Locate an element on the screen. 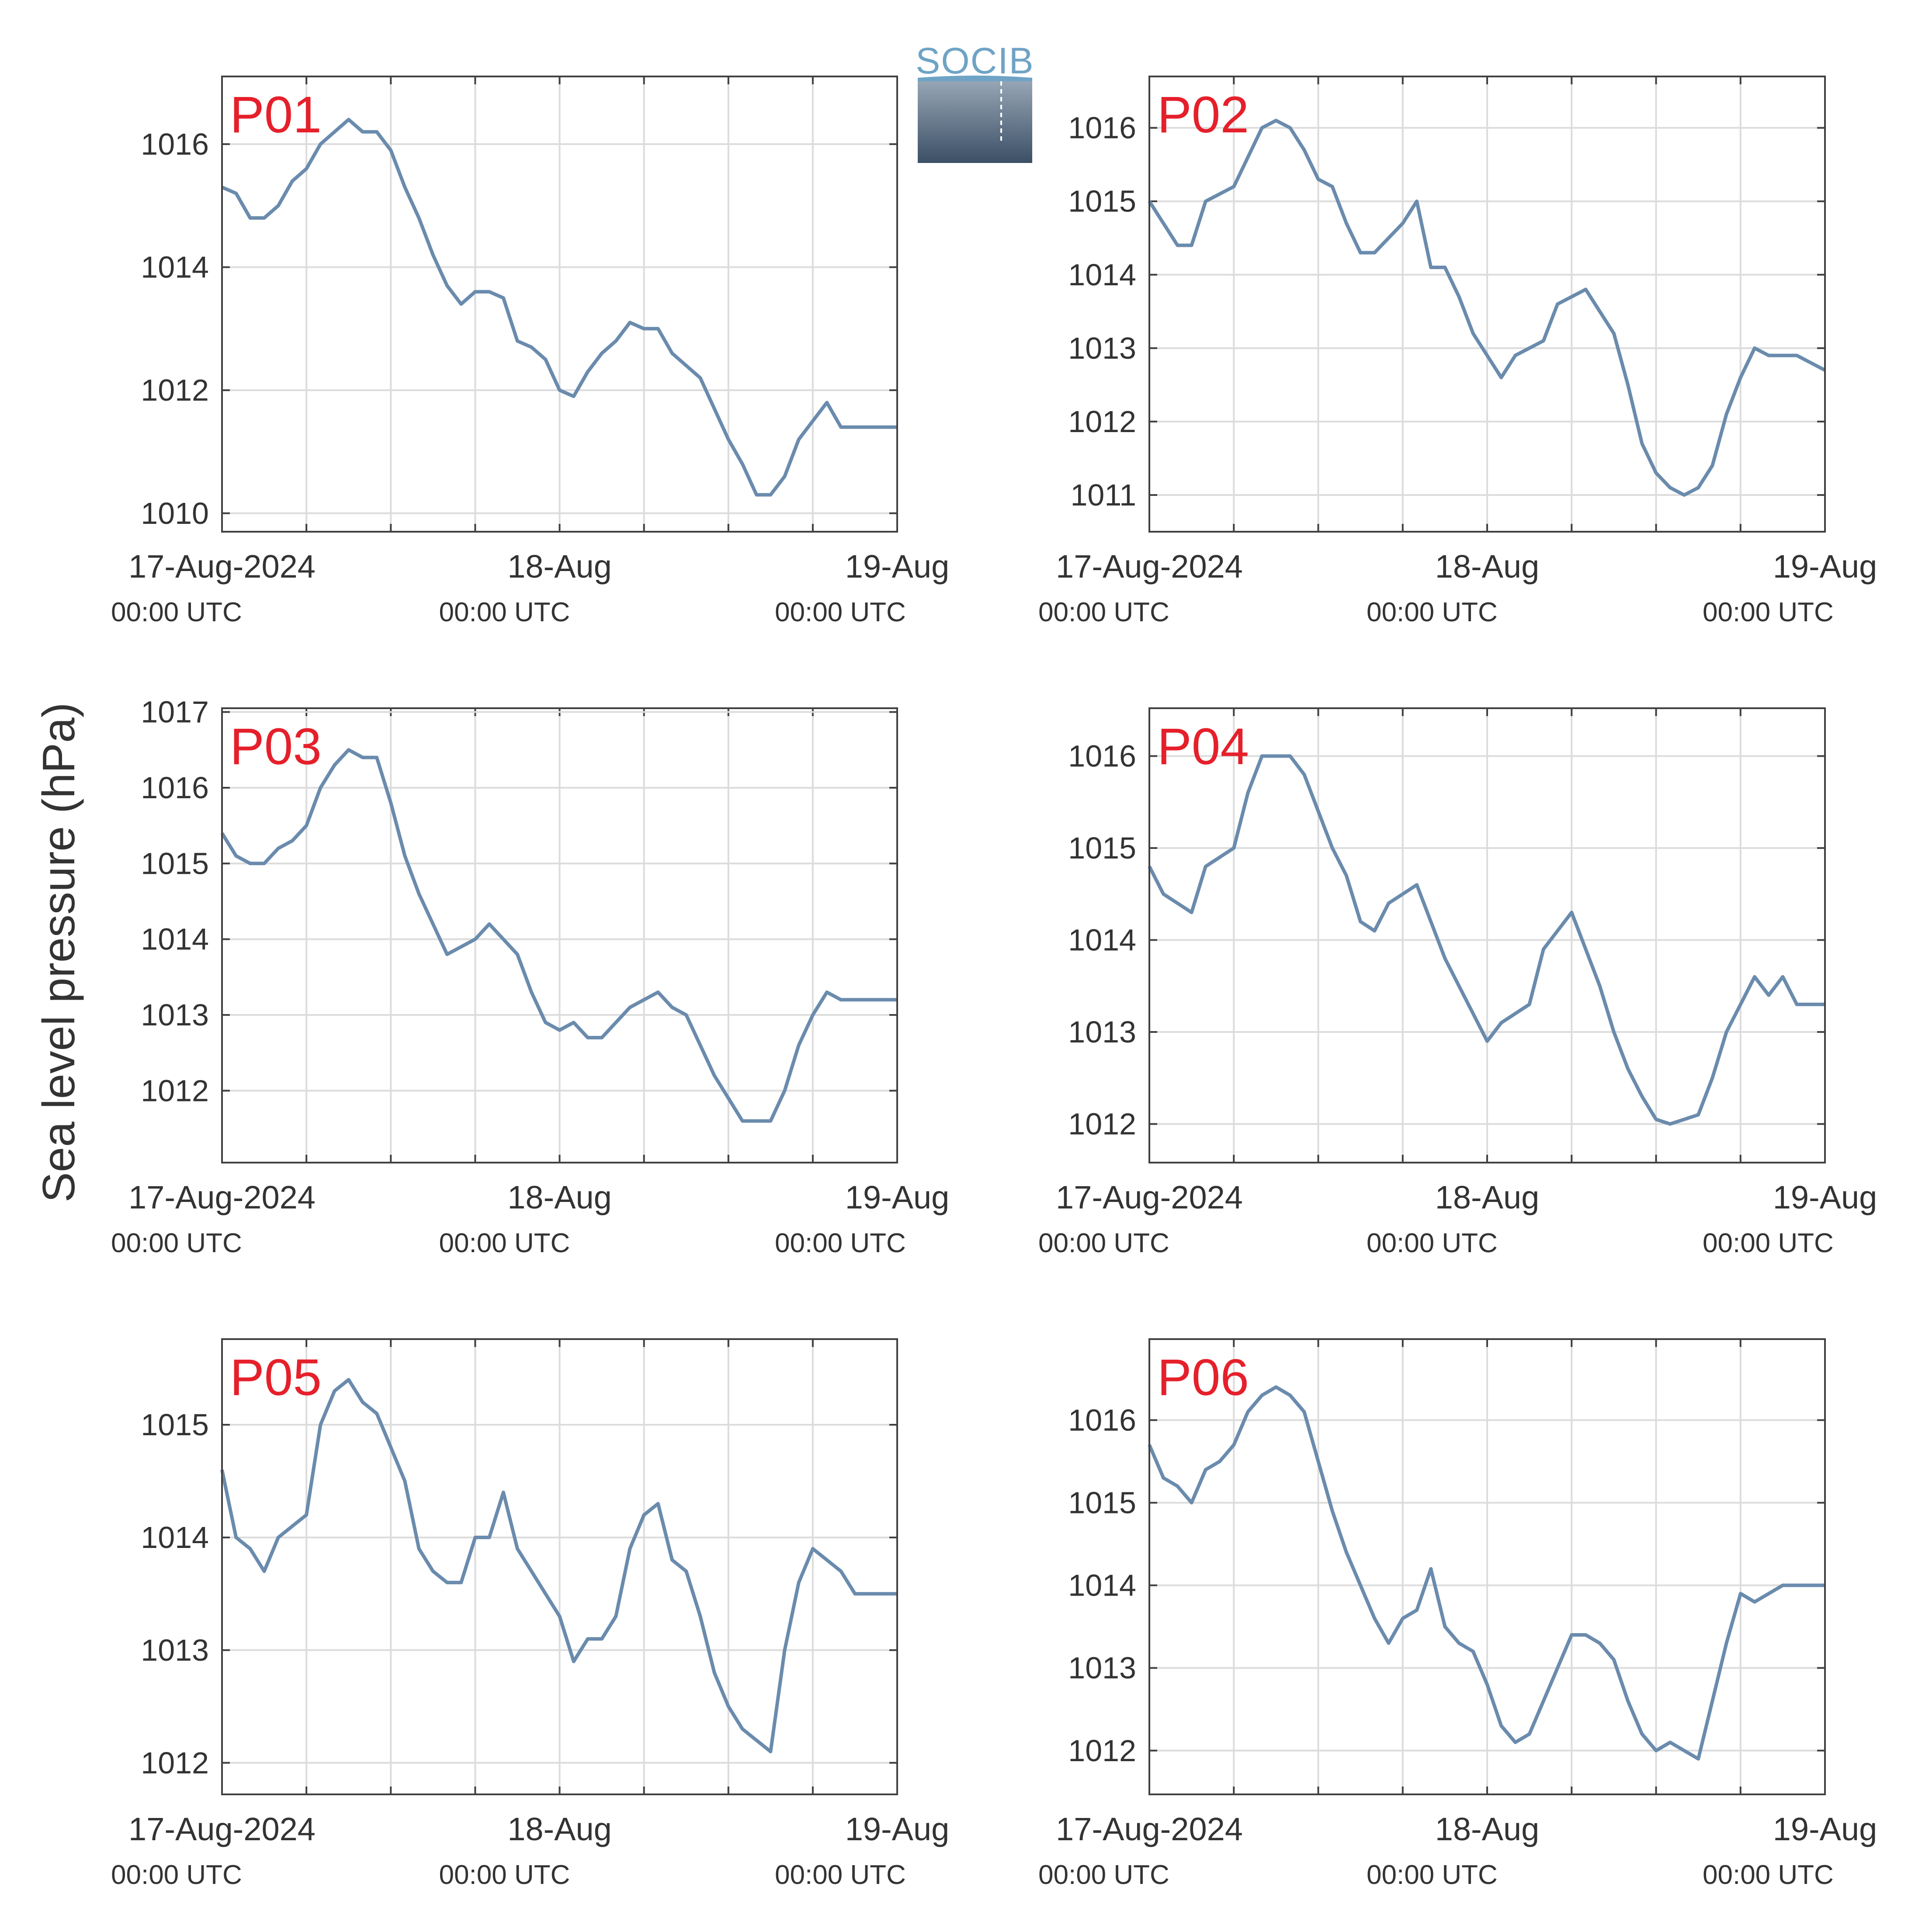  station-label: P01 is located at coordinates (276, 115).